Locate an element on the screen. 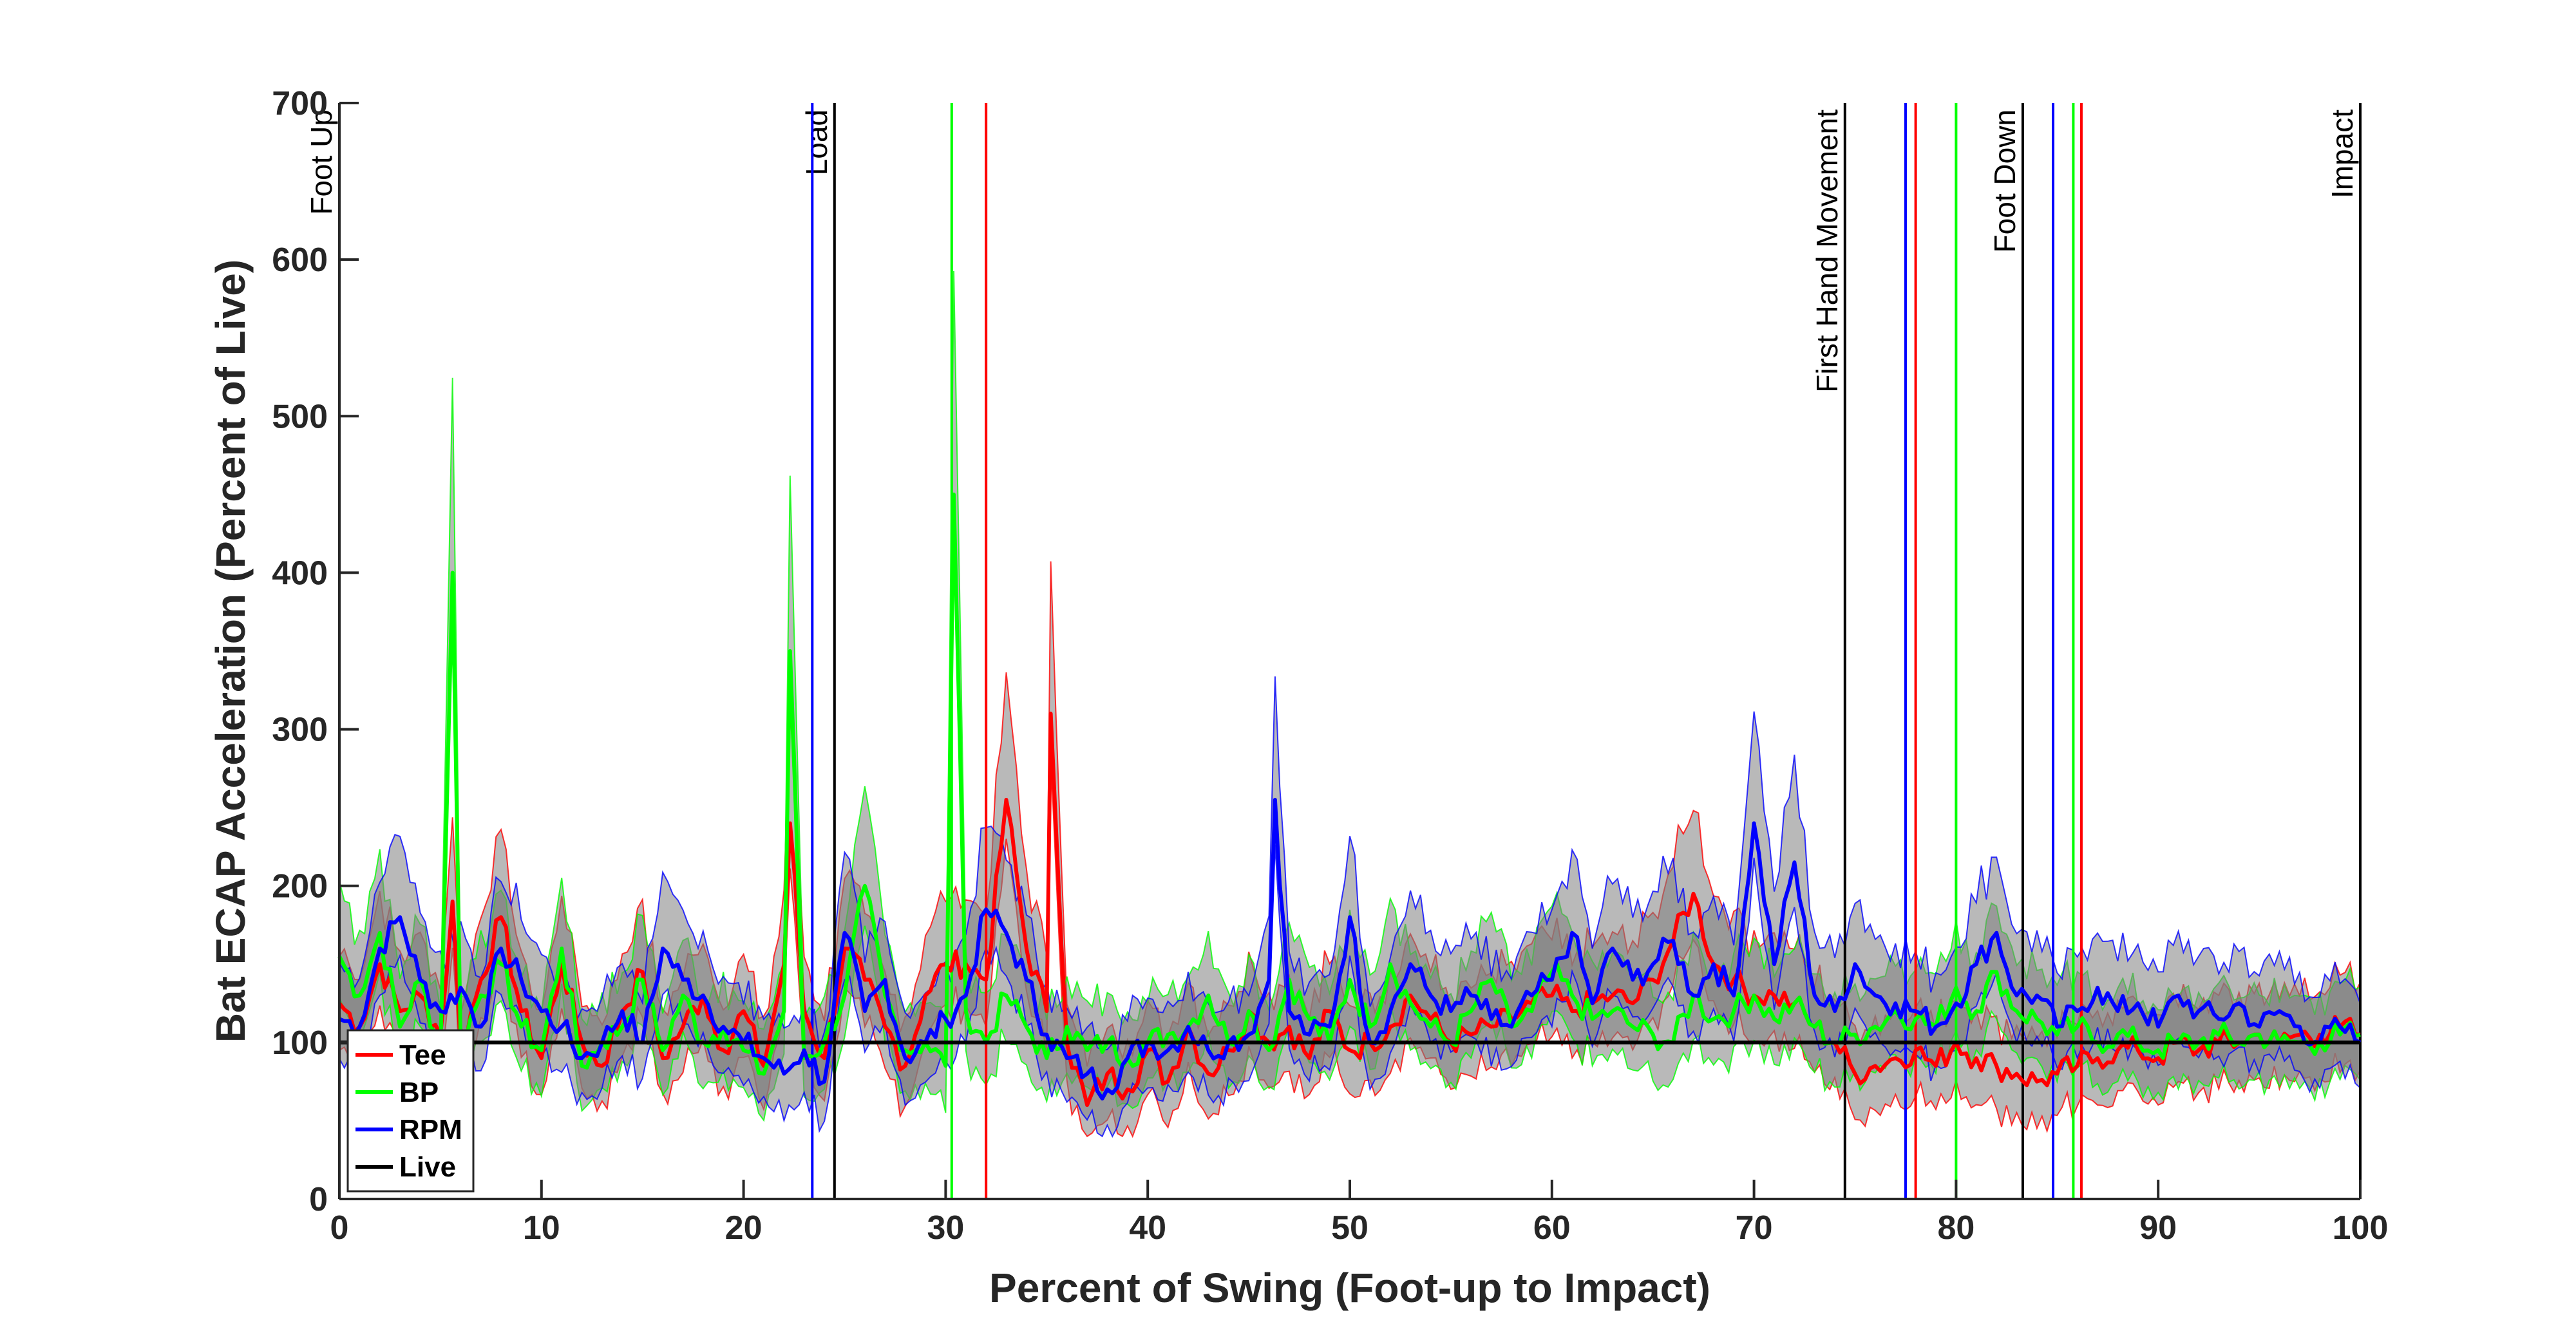  event-label-impact: Impact is located at coordinates (2342, 153).